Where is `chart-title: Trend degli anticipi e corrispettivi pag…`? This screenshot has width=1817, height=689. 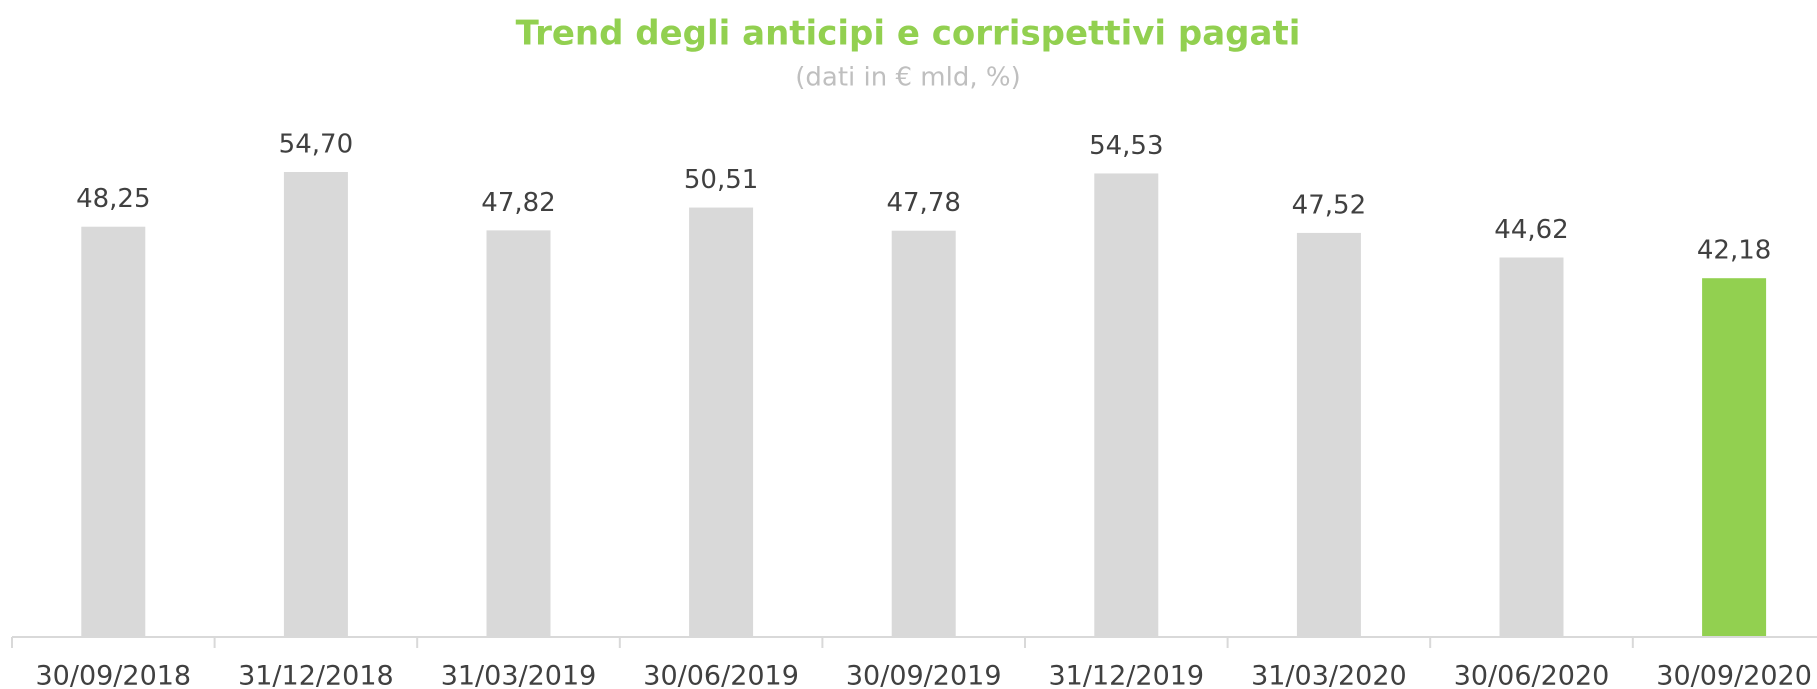 chart-title: Trend degli anticipi e corrispettivi pag… is located at coordinates (908, 34).